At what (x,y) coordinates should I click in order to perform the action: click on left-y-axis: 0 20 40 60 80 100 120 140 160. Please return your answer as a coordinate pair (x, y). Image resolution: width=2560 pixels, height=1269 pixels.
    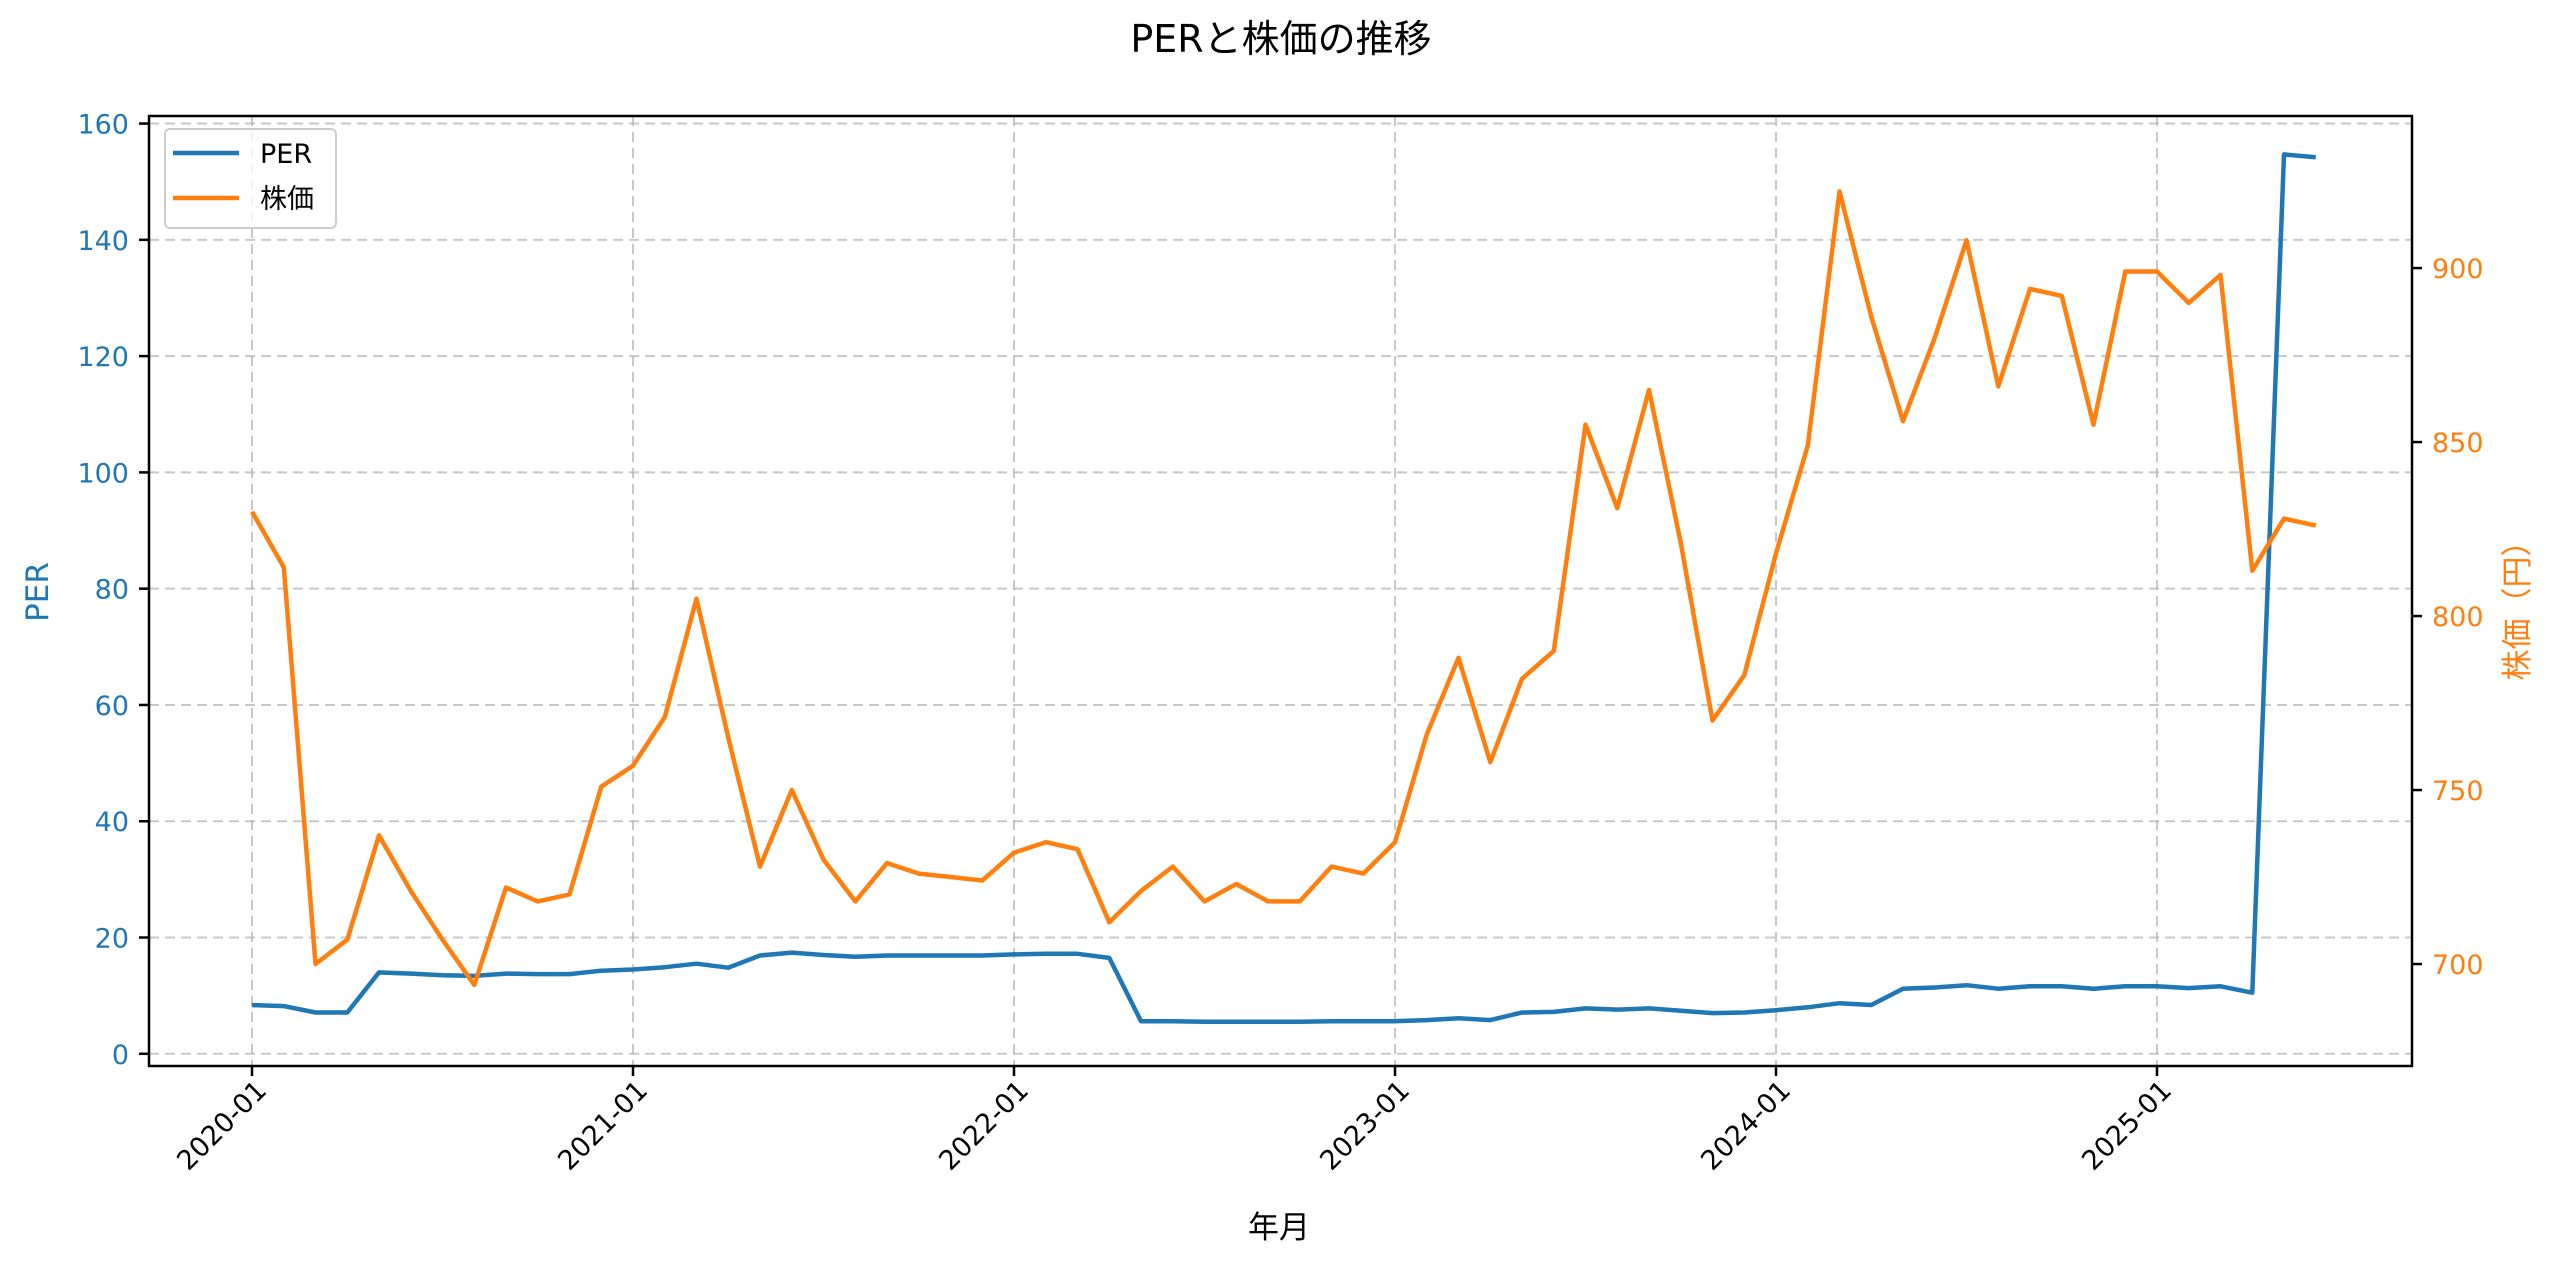
    Looking at the image, I should click on (113, 590).